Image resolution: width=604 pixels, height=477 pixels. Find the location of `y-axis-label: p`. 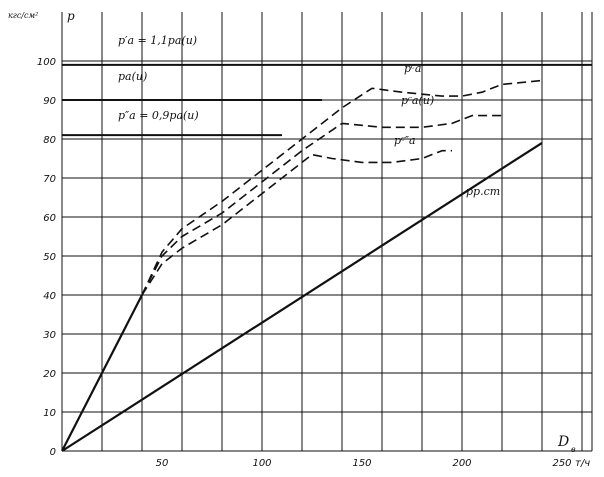

y-axis-label: p is located at coordinates (71, 16).